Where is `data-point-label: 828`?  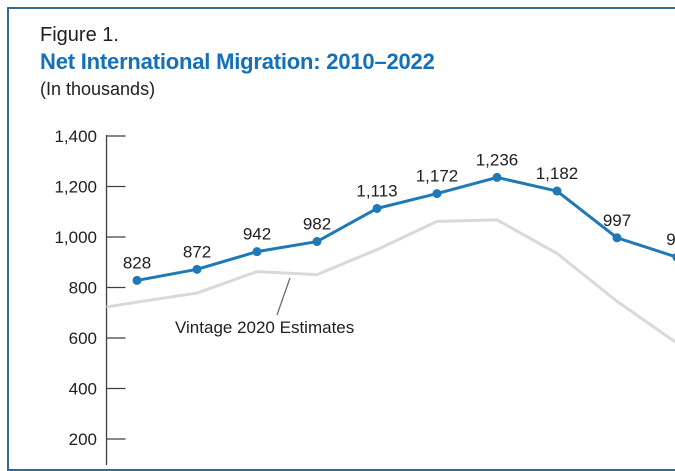 data-point-label: 828 is located at coordinates (137, 262).